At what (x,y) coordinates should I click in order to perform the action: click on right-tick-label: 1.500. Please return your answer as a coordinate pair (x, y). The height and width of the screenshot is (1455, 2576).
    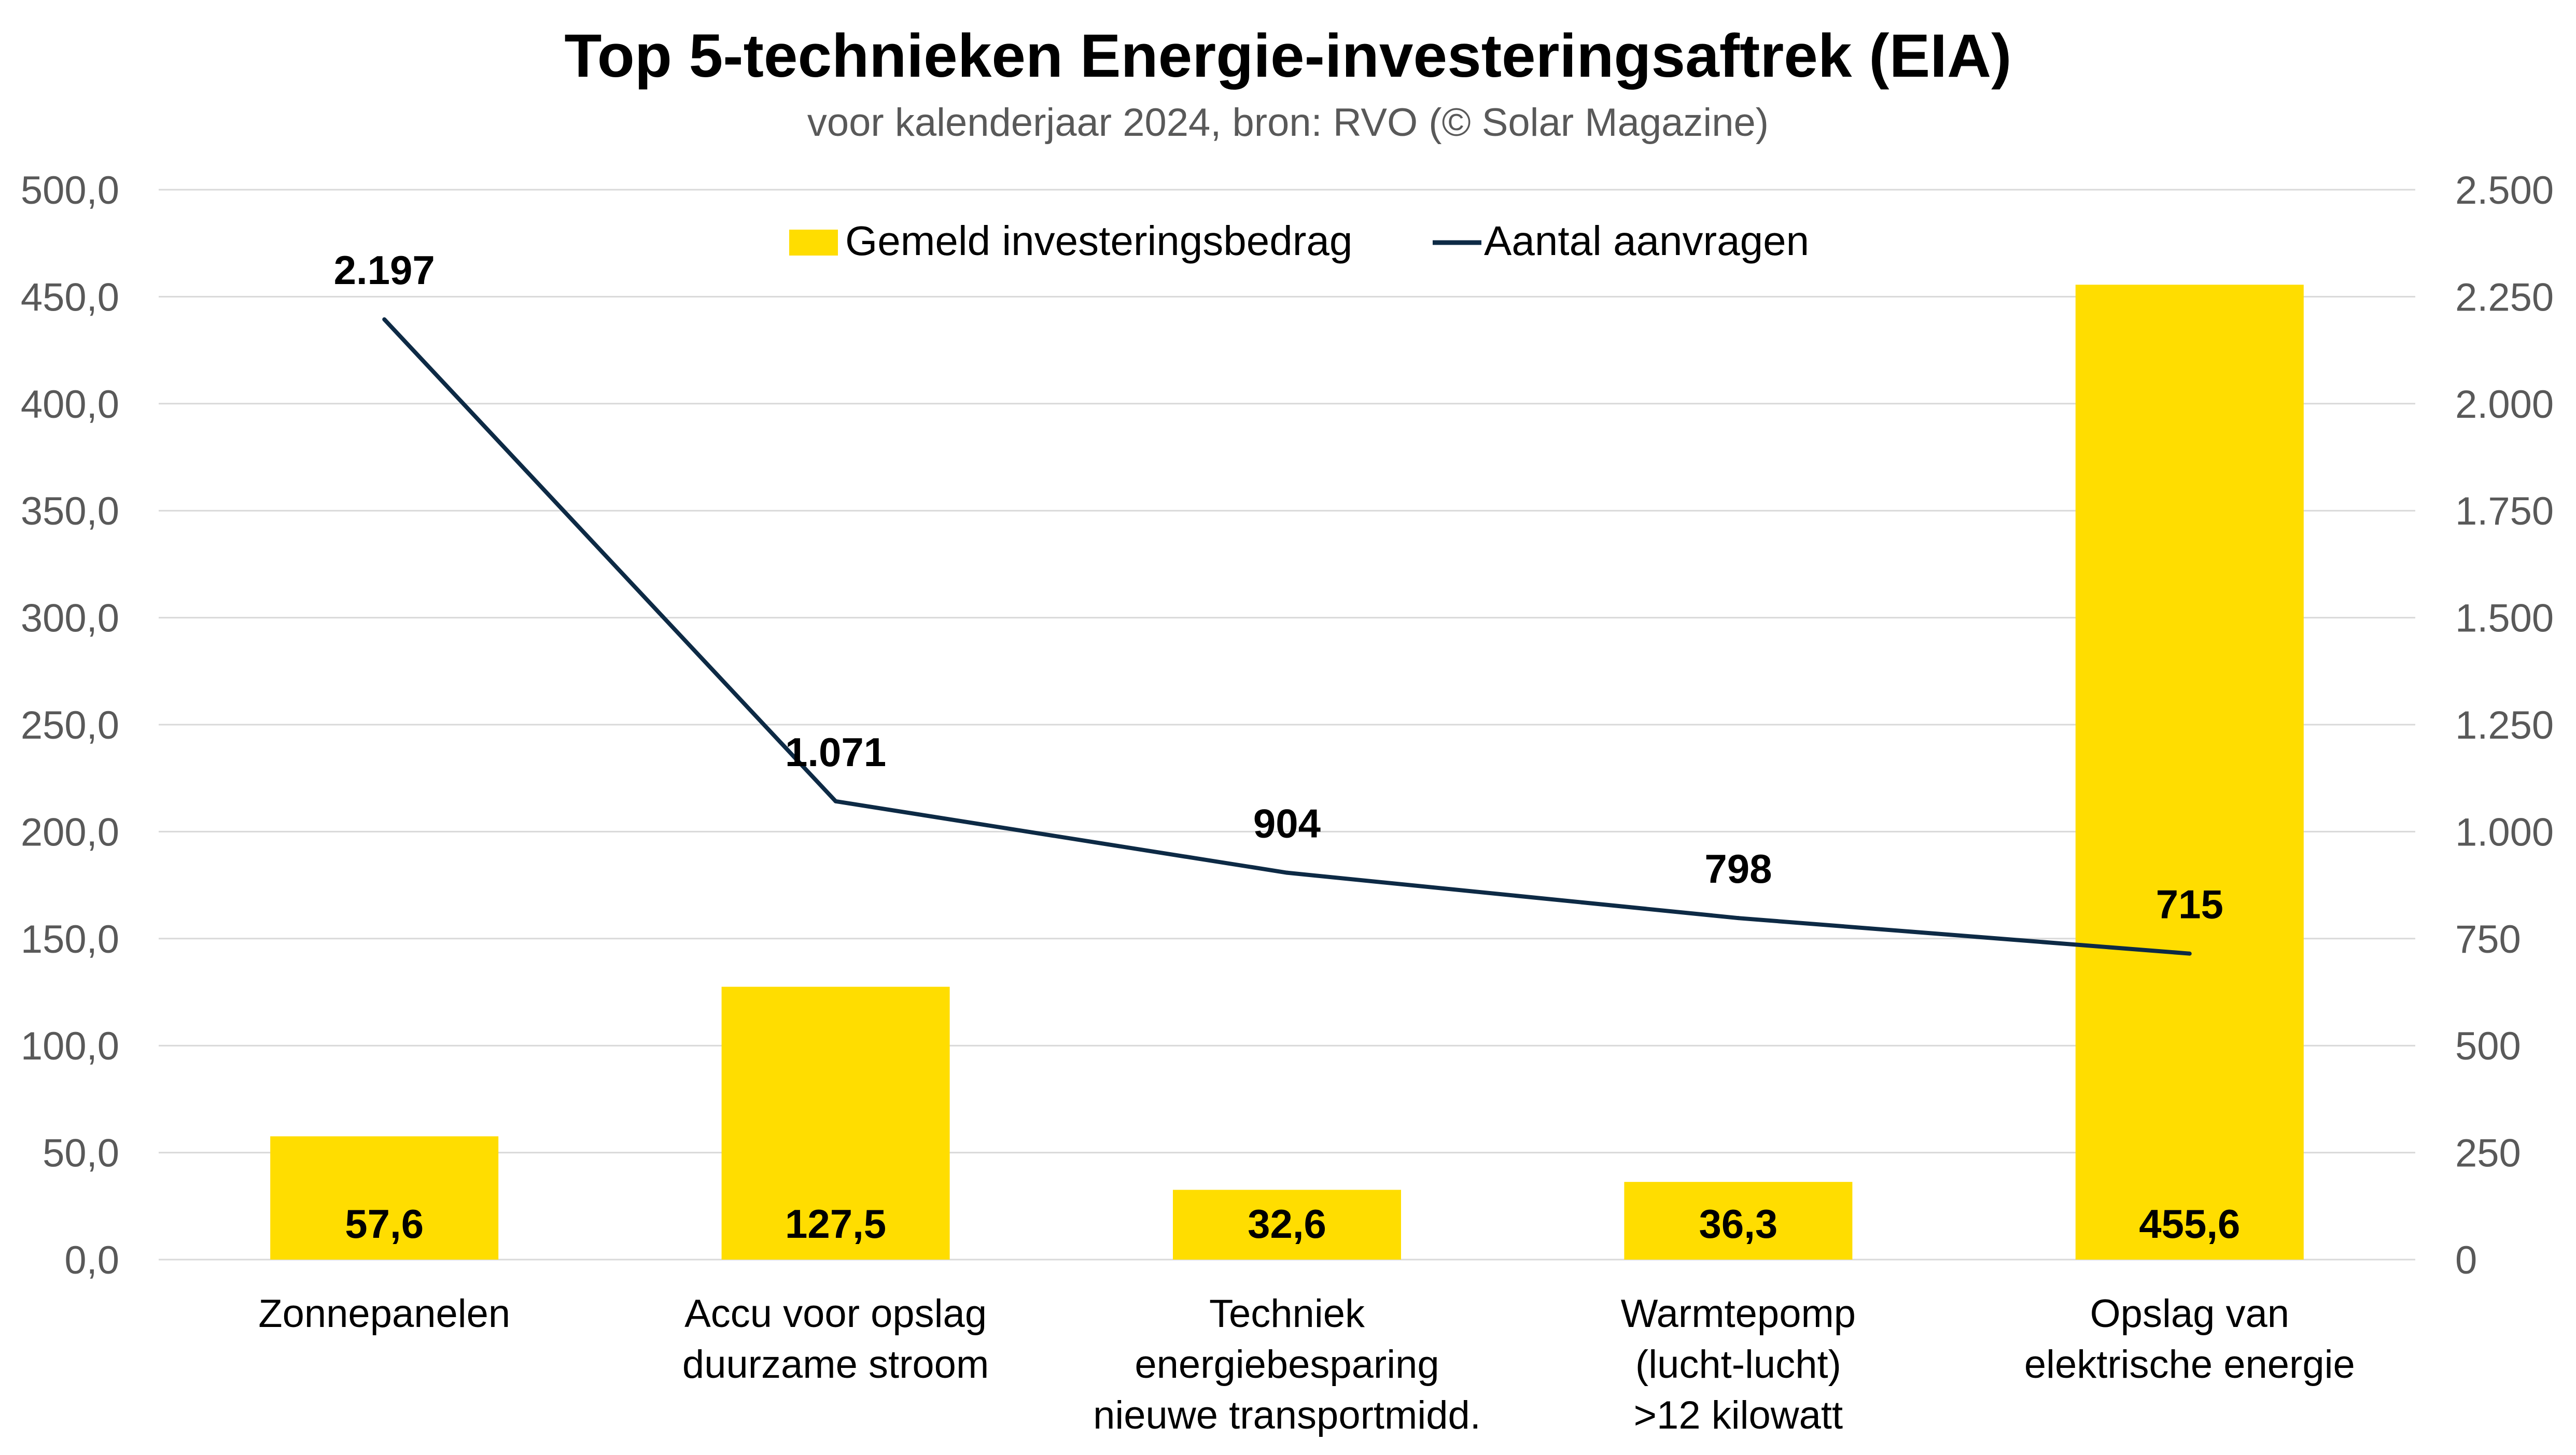
    Looking at the image, I should click on (2504, 619).